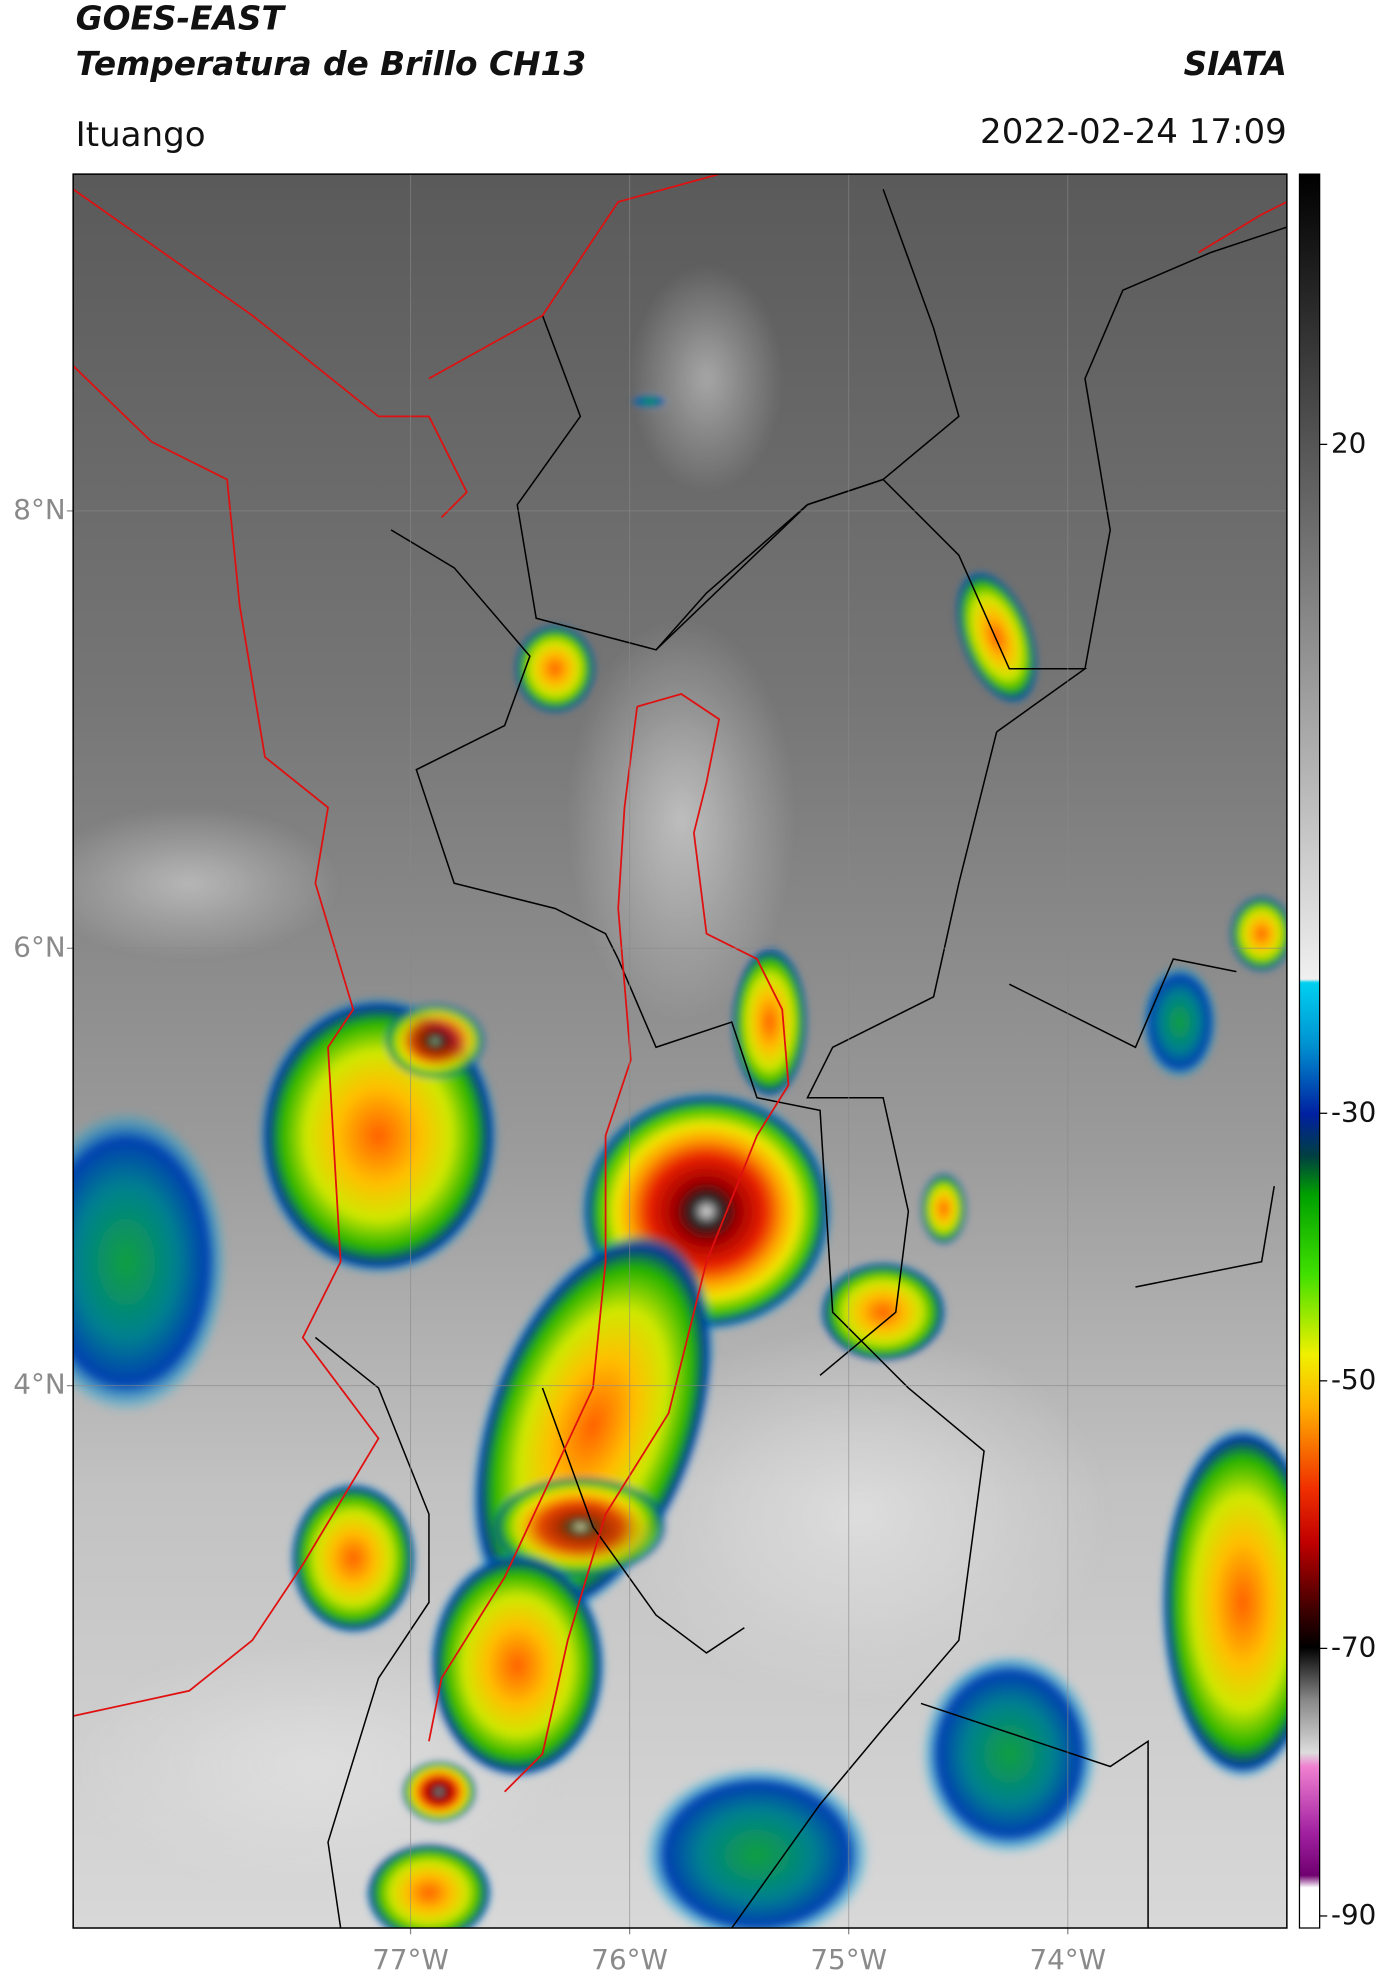 This screenshot has height=1981, width=1384. What do you see at coordinates (1353, 1379) in the screenshot?
I see `colorbar-label: -50` at bounding box center [1353, 1379].